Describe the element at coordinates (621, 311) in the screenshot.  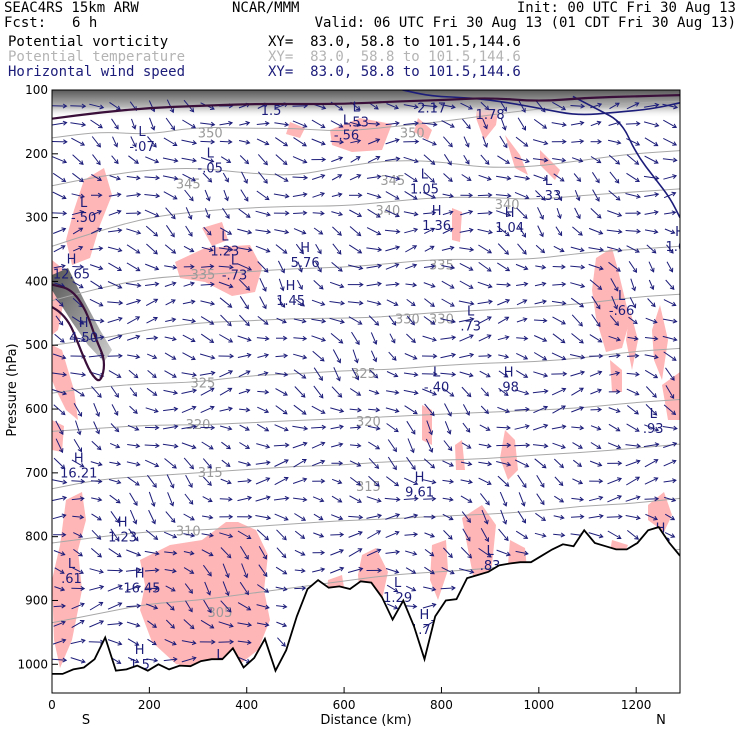
I see `pv-extremum-value: -.66` at that location.